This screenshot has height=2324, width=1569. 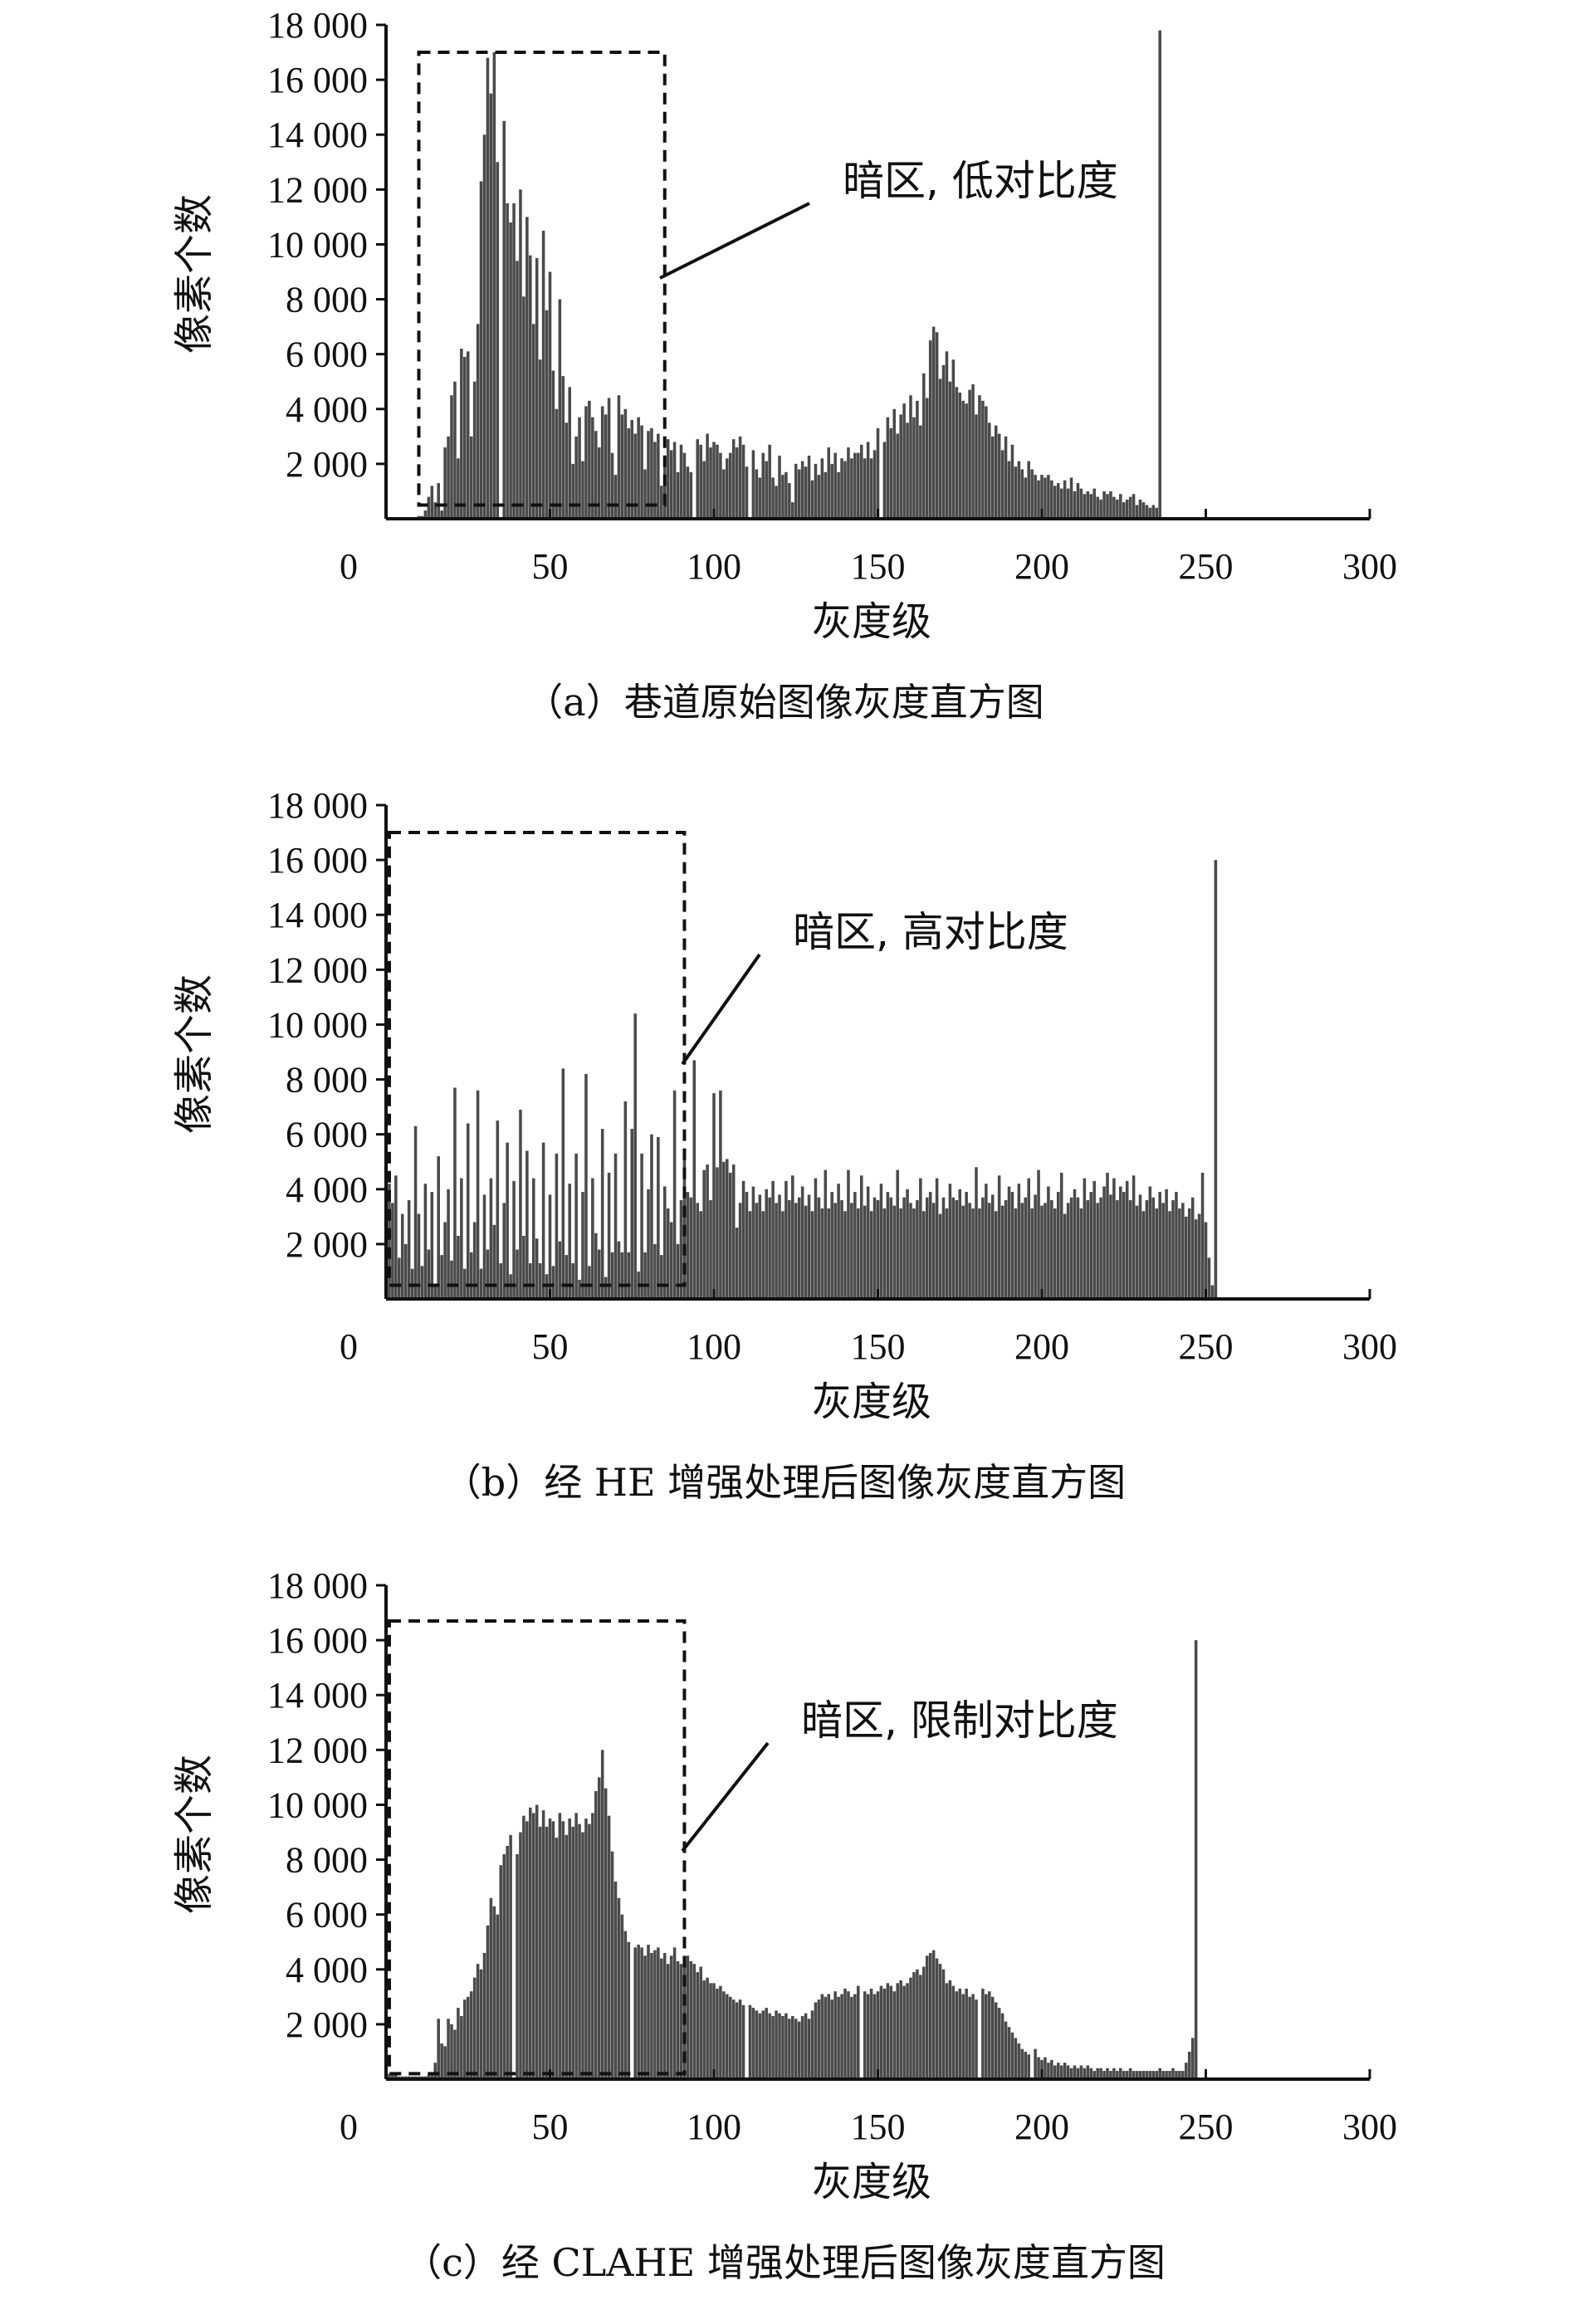 What do you see at coordinates (550, 566) in the screenshot?
I see `x-tick-label-a: 50` at bounding box center [550, 566].